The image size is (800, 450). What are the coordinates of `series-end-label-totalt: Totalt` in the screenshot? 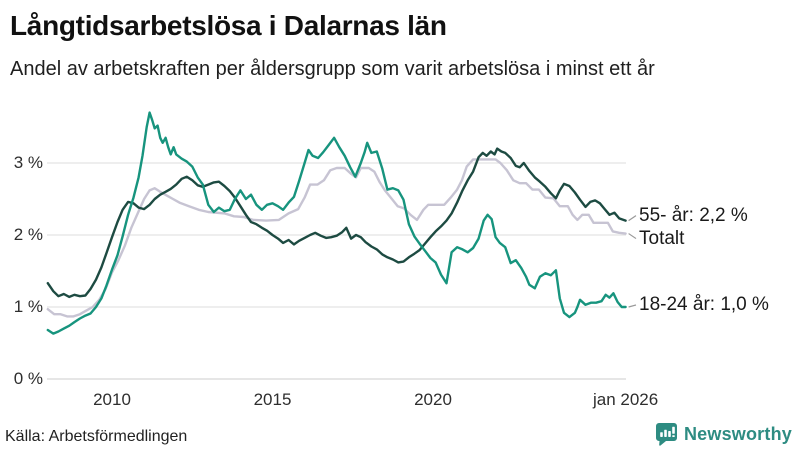 It's located at (662, 238).